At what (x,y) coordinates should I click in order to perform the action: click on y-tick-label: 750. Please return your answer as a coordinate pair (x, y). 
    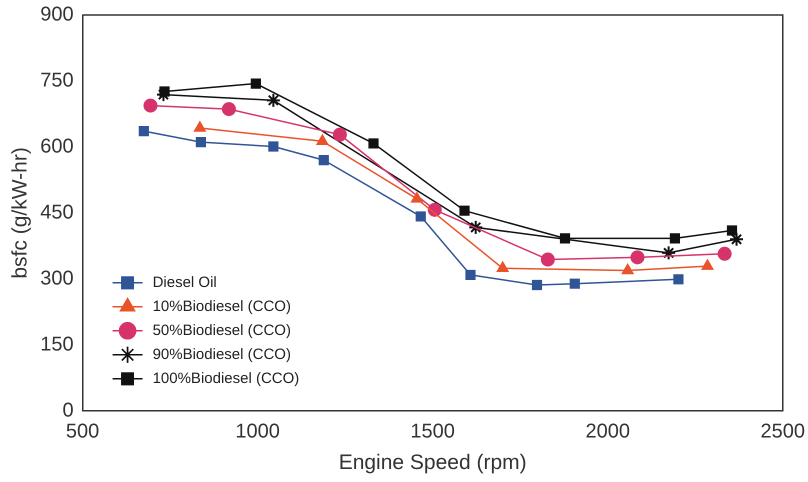
    Looking at the image, I should click on (57, 80).